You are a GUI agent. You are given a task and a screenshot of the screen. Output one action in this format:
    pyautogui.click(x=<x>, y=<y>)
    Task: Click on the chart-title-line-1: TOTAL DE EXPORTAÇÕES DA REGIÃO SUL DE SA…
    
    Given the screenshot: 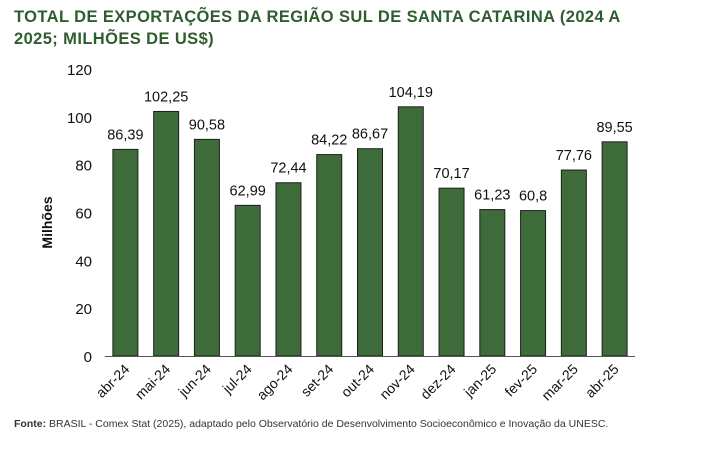 What is the action you would take?
    pyautogui.click(x=317, y=17)
    